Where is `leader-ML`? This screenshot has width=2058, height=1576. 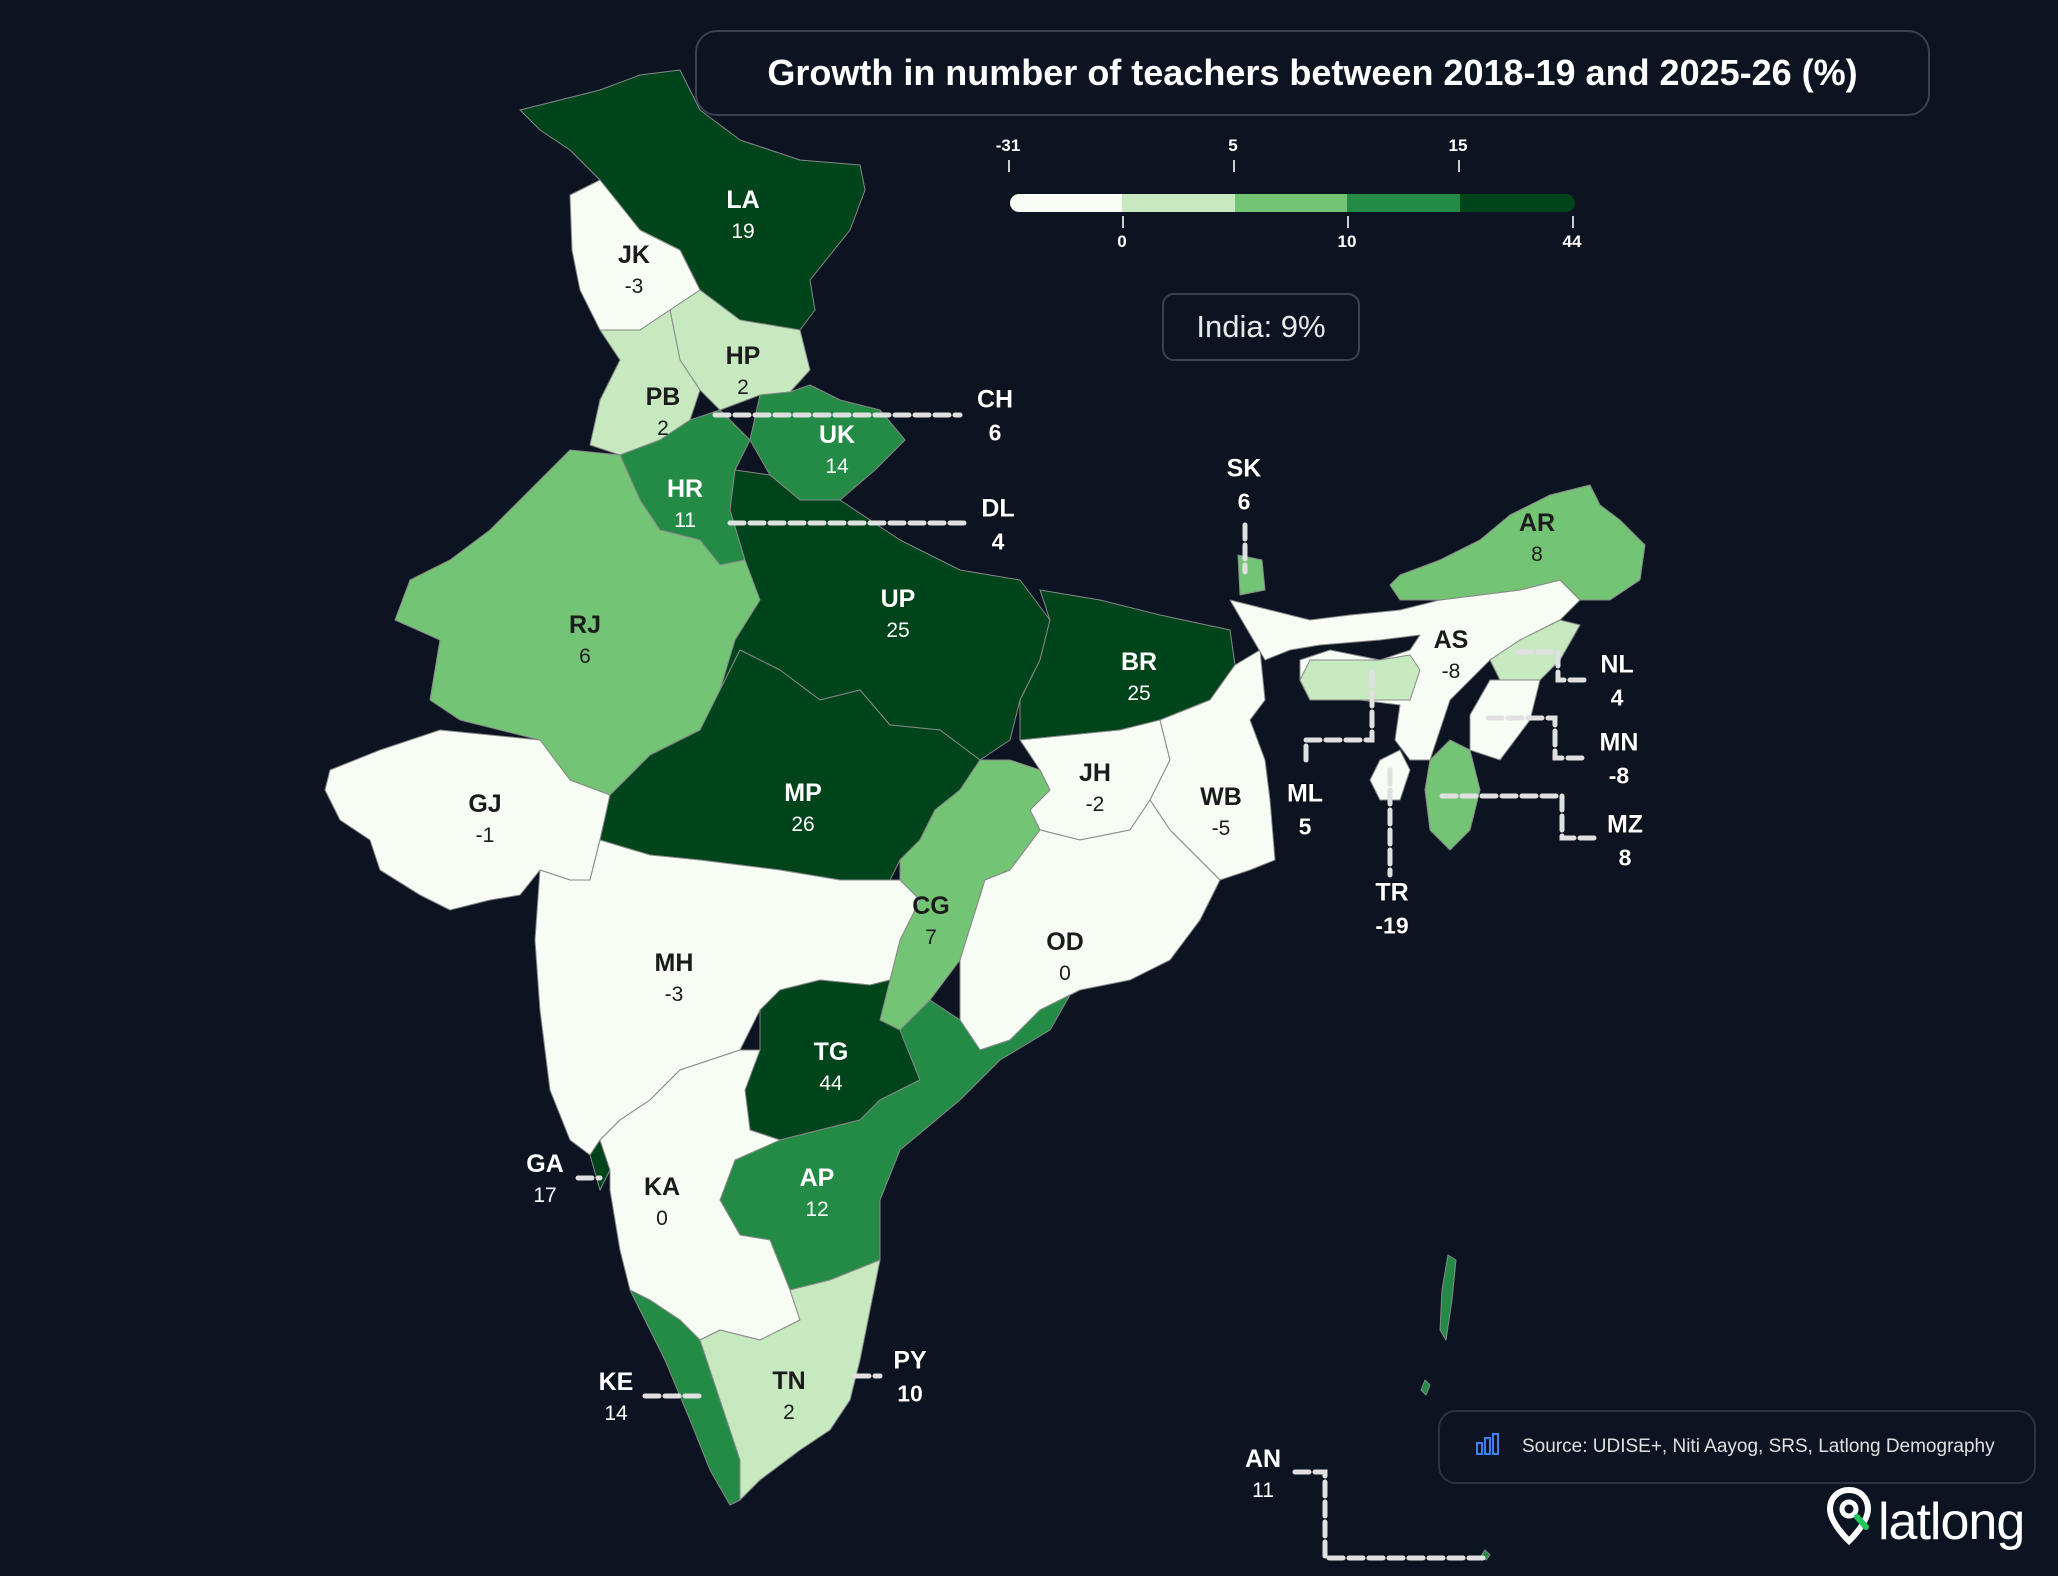
leader-ML is located at coordinates (1339, 718).